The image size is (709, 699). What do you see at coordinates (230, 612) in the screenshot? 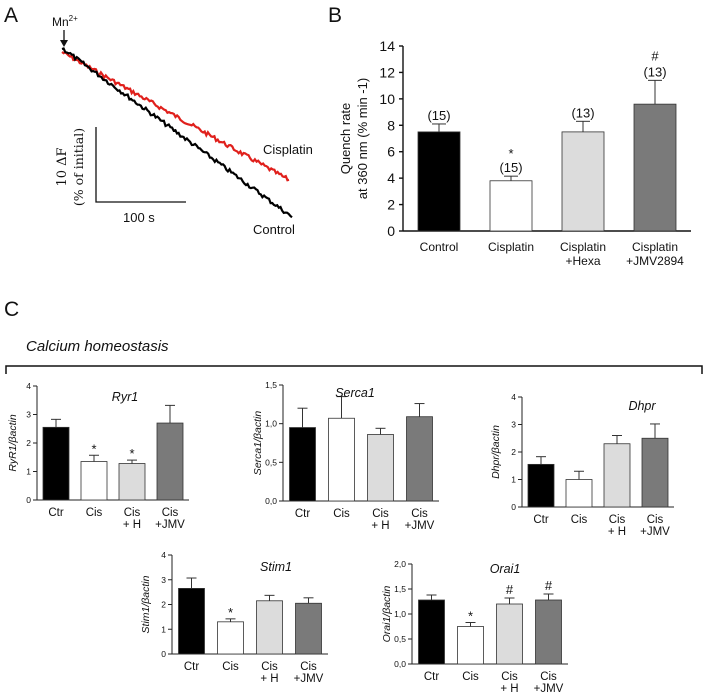
I see `stim1-significance-mark: *` at bounding box center [230, 612].